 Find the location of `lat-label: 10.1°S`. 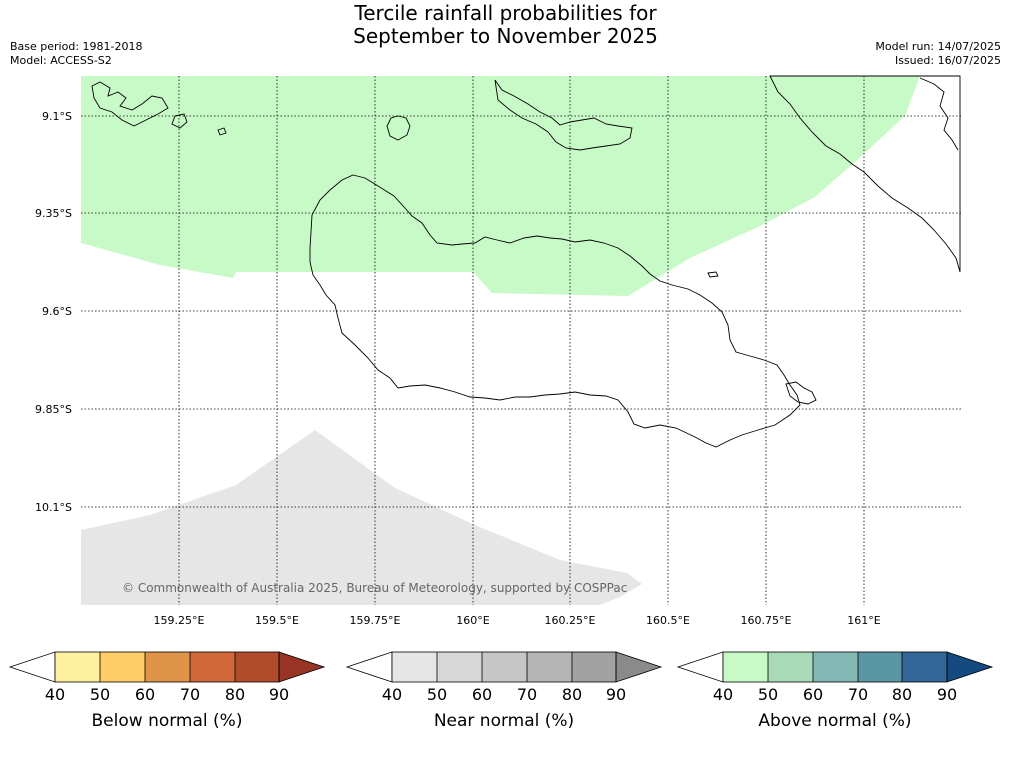

lat-label: 10.1°S is located at coordinates (53, 507).